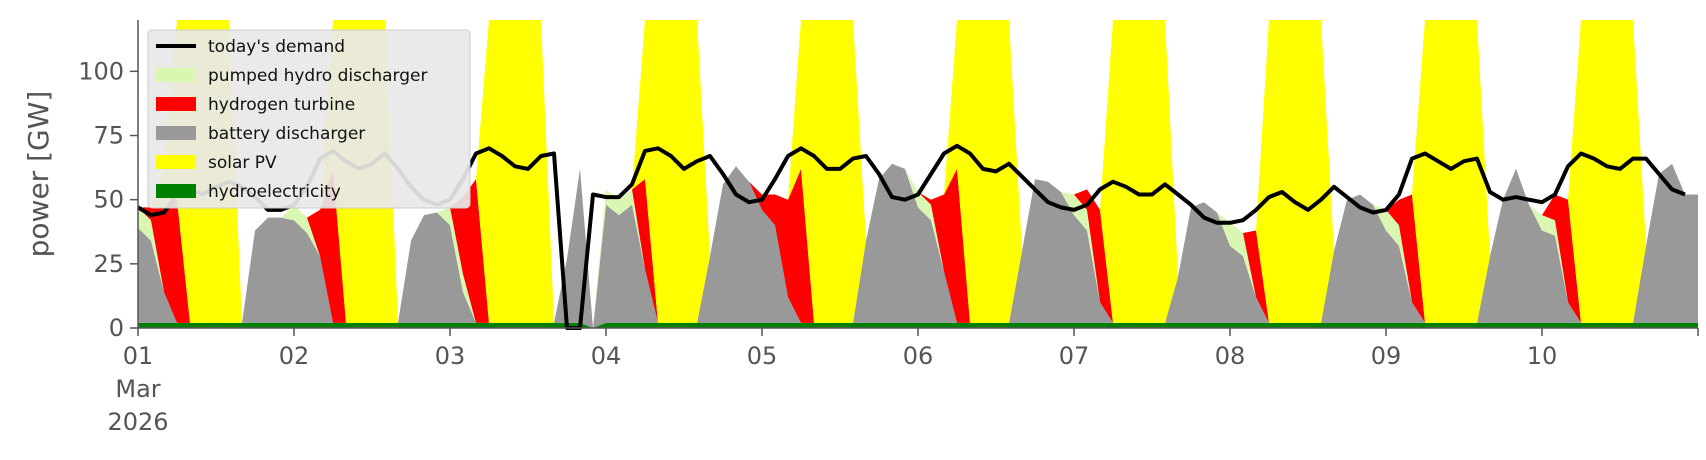 The image size is (1706, 460). What do you see at coordinates (918, 356) in the screenshot?
I see `x-tick-label: 06` at bounding box center [918, 356].